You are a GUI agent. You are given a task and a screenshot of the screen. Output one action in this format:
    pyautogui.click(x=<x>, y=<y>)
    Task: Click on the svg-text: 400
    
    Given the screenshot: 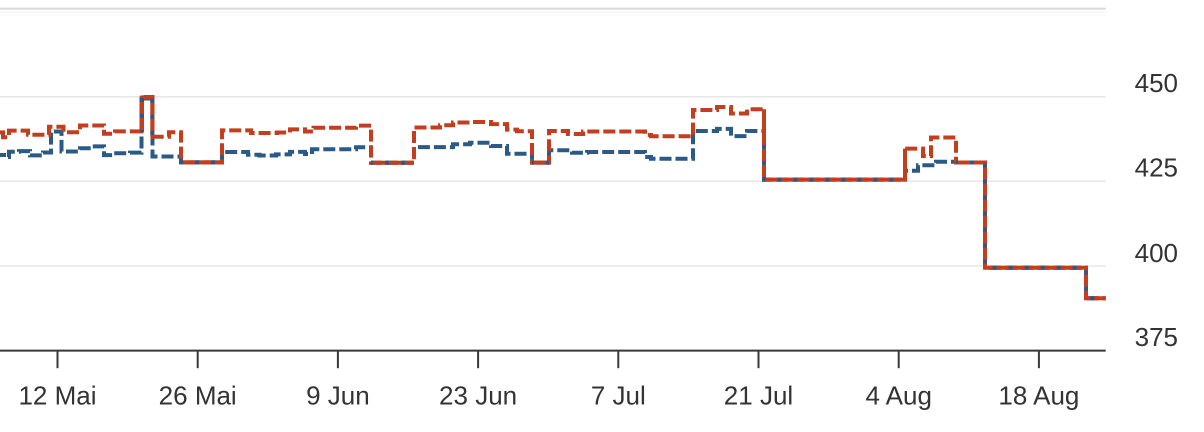 What is the action you would take?
    pyautogui.click(x=1156, y=253)
    